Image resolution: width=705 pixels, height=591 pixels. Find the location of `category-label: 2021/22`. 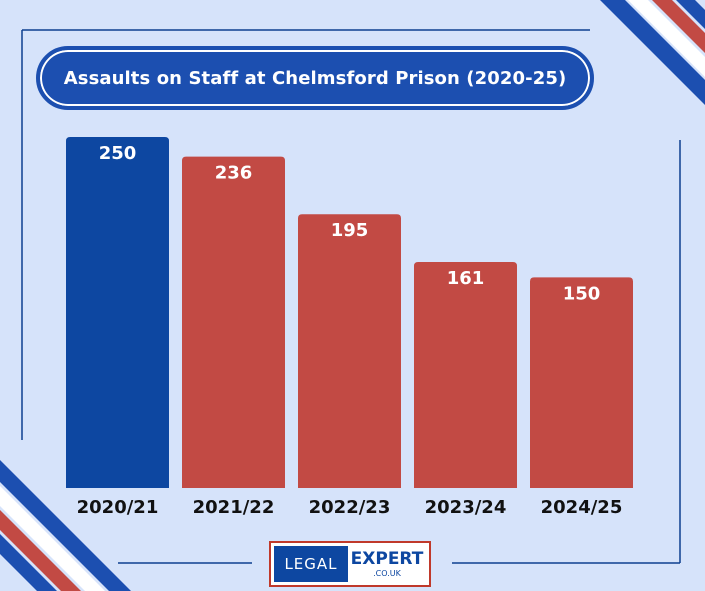

category-label: 2021/22 is located at coordinates (234, 507).